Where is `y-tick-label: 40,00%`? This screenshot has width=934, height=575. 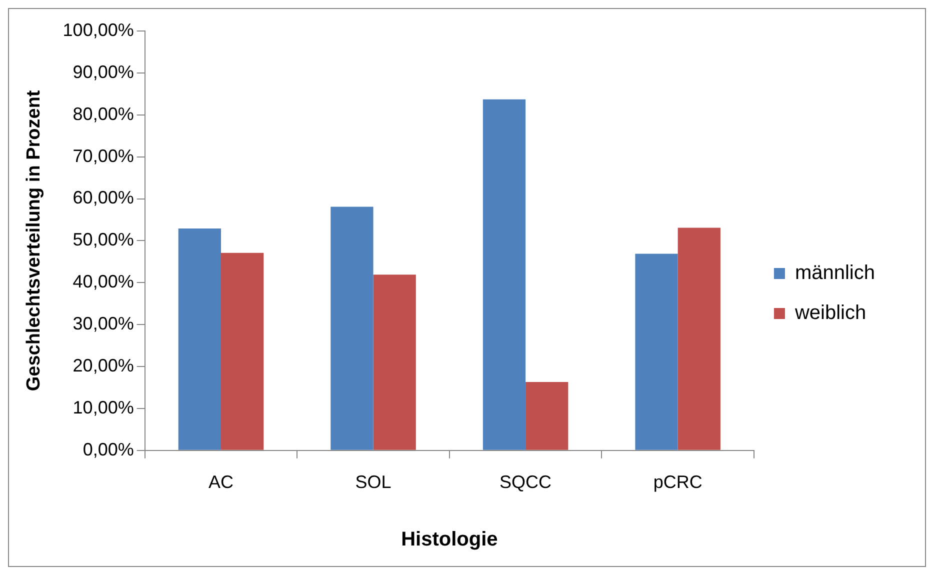
y-tick-label: 40,00% is located at coordinates (103, 282).